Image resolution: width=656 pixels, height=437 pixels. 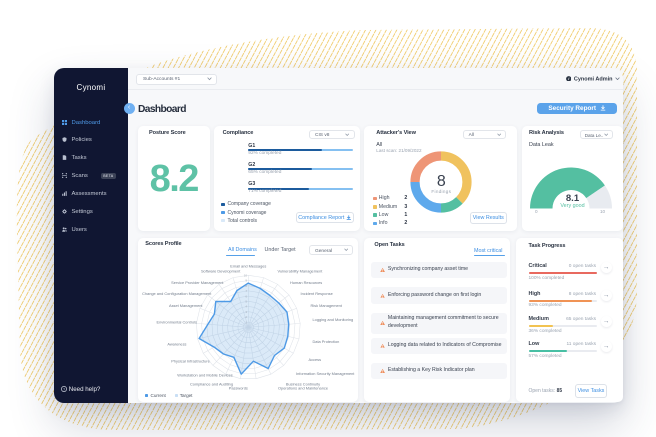 I want to click on svg-text: Environmental Controls, so click(x=177, y=322).